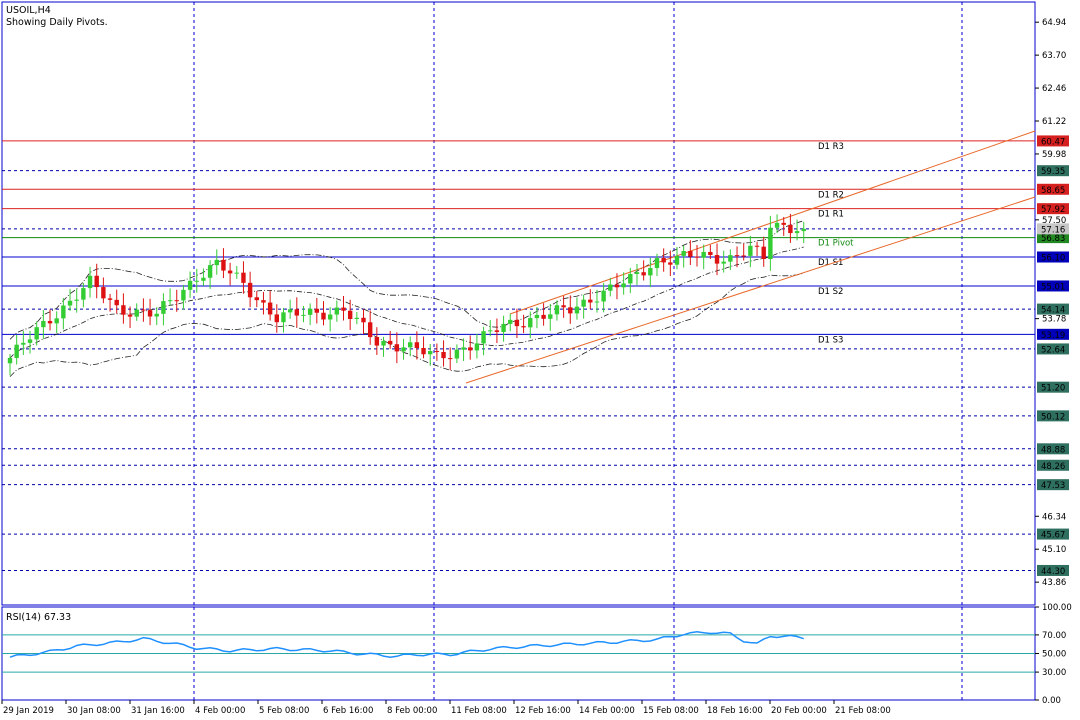  What do you see at coordinates (1051, 701) in the screenshot?
I see `rsi-tick-label: 0.00` at bounding box center [1051, 701].